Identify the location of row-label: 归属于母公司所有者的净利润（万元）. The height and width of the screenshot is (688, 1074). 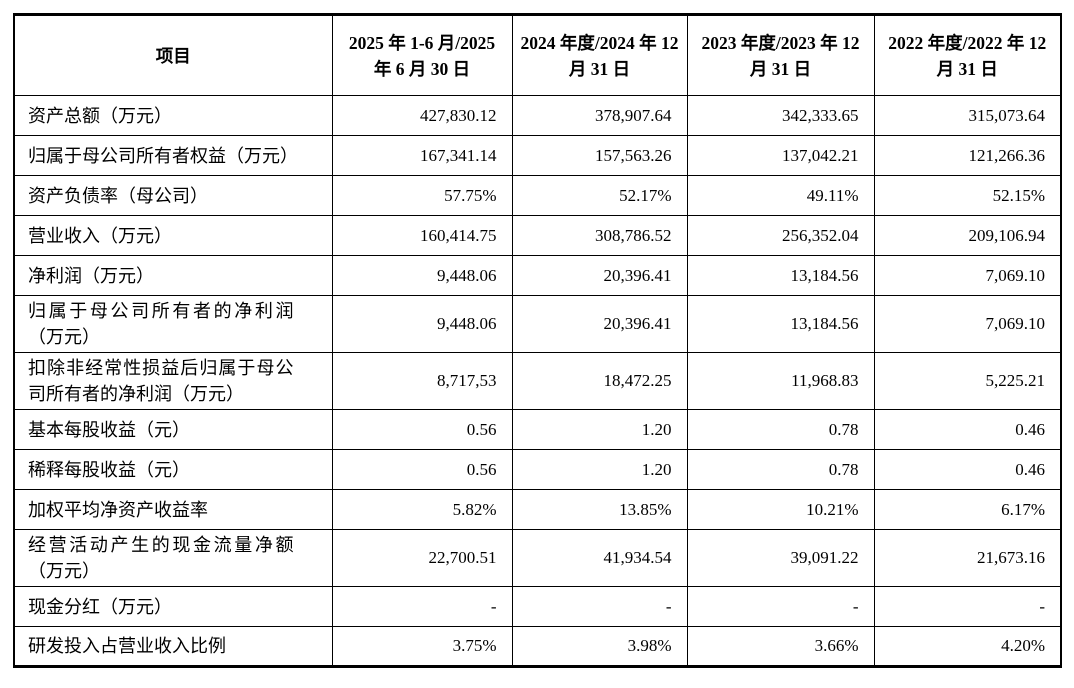
(173, 324).